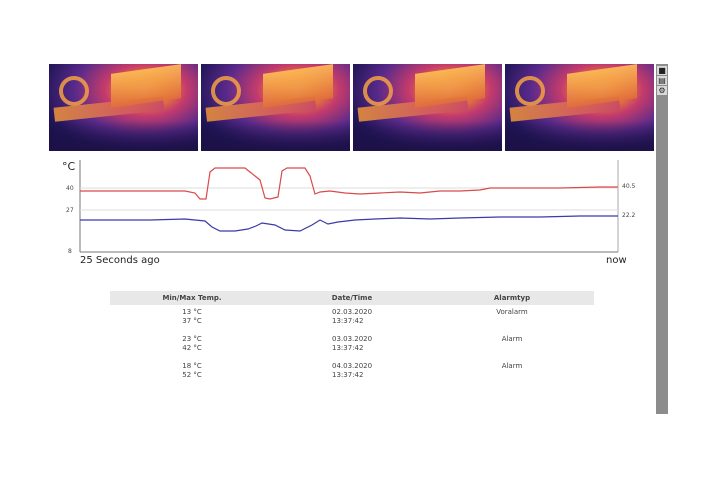 This screenshot has width=718, height=478. Describe the element at coordinates (662, 80) in the screenshot. I see `chart-icon: ▤` at that location.